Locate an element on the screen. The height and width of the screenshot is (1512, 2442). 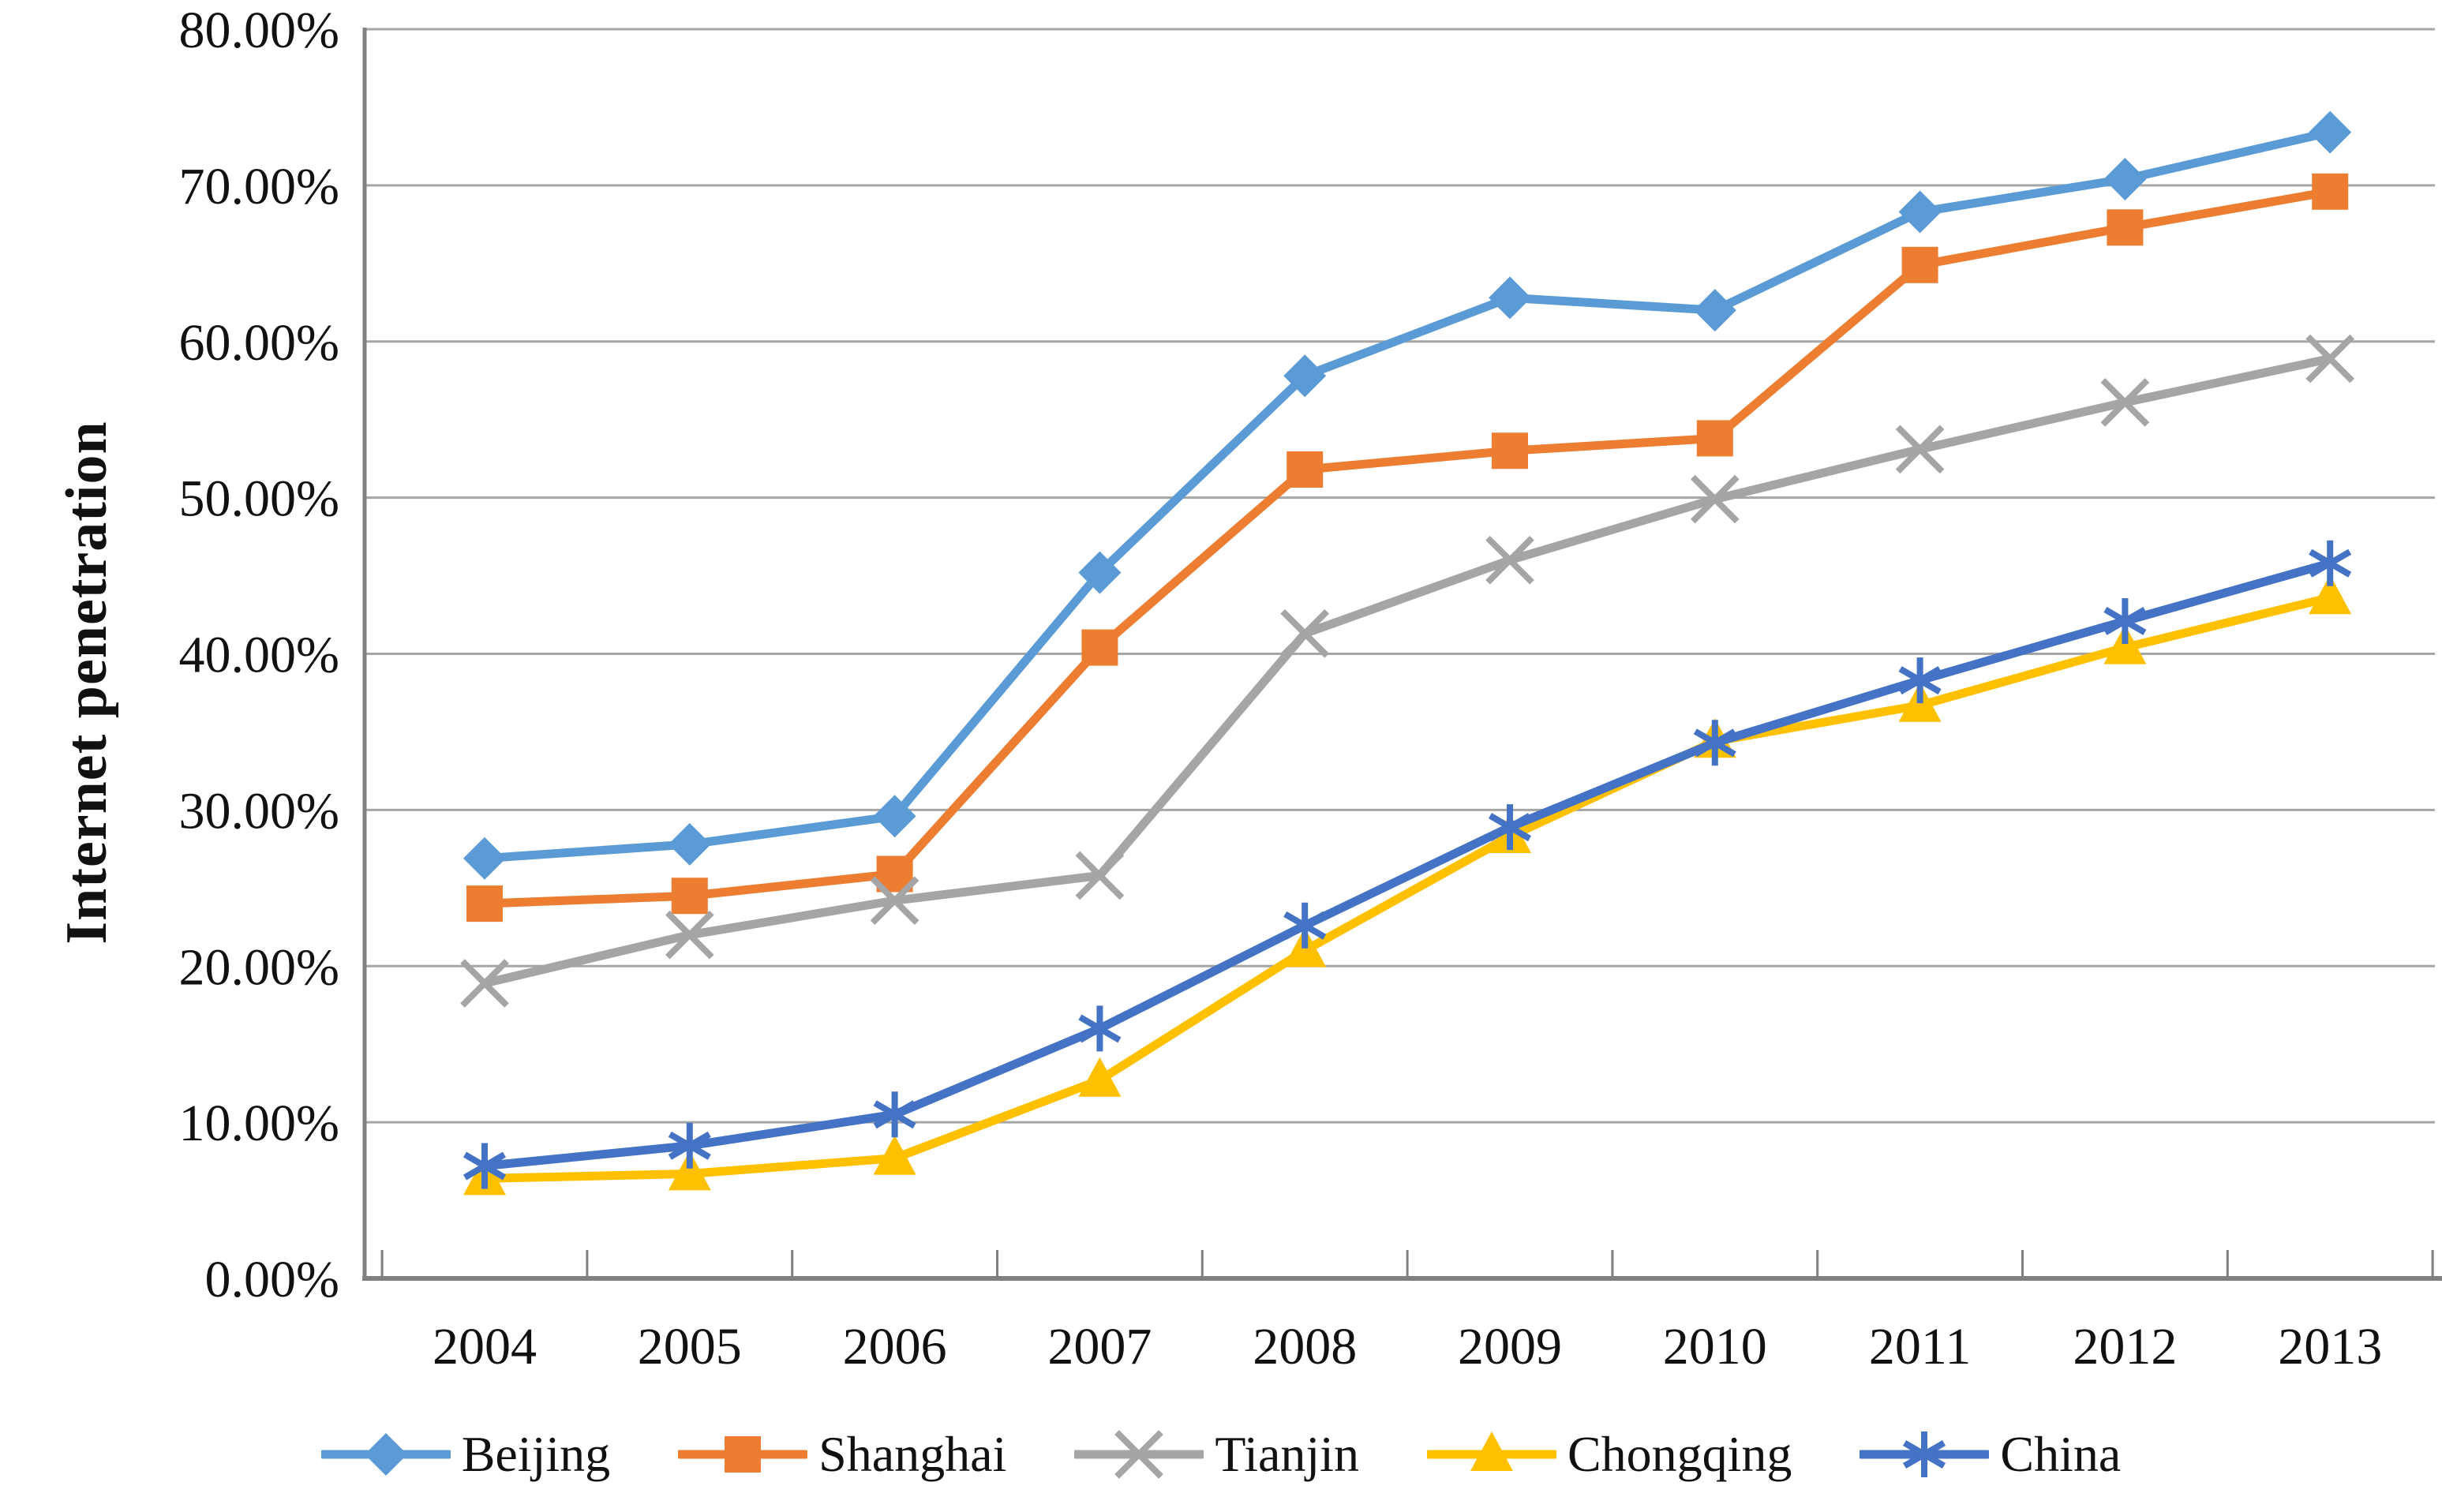
legend-label: Tianjin is located at coordinates (1287, 1454).